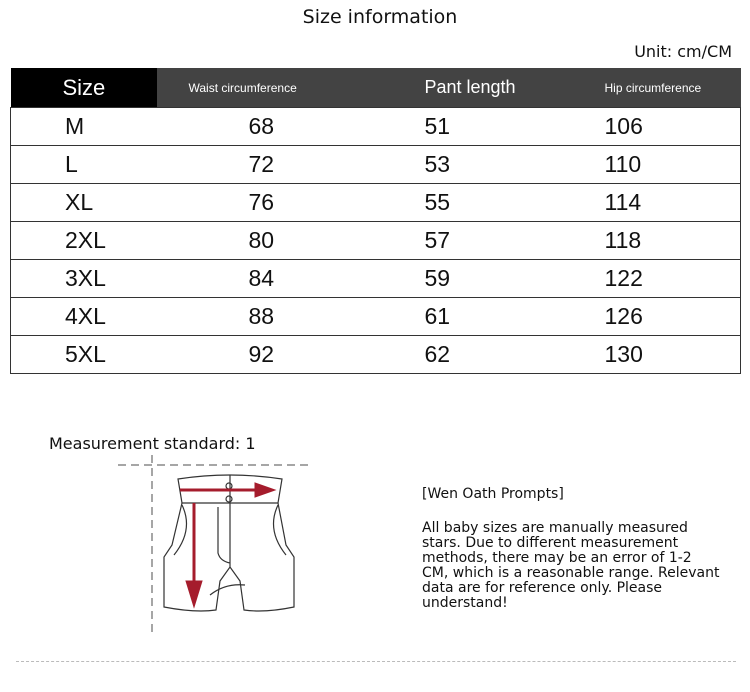 This screenshot has height=692, width=750. What do you see at coordinates (672, 354) in the screenshot?
I see `hip-cell: 130` at bounding box center [672, 354].